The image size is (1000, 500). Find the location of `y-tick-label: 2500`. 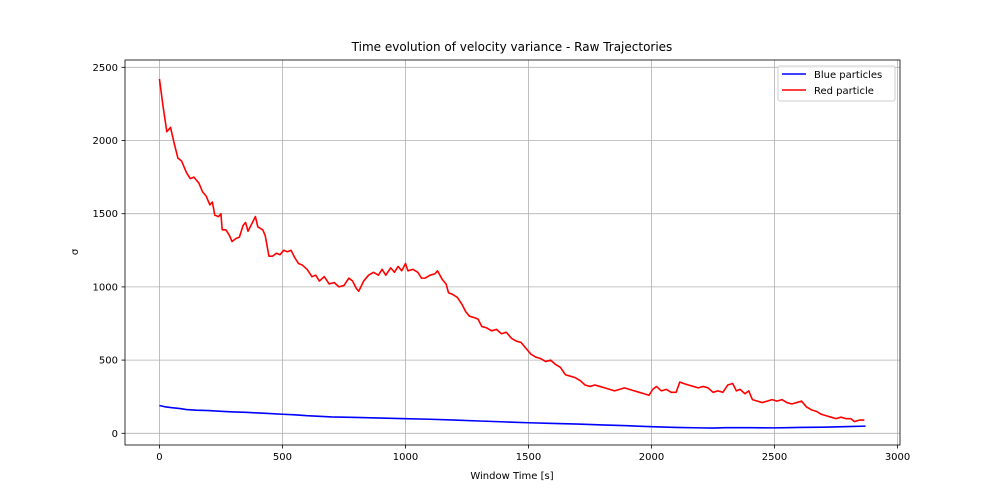

y-tick-label: 2500 is located at coordinates (105, 68).